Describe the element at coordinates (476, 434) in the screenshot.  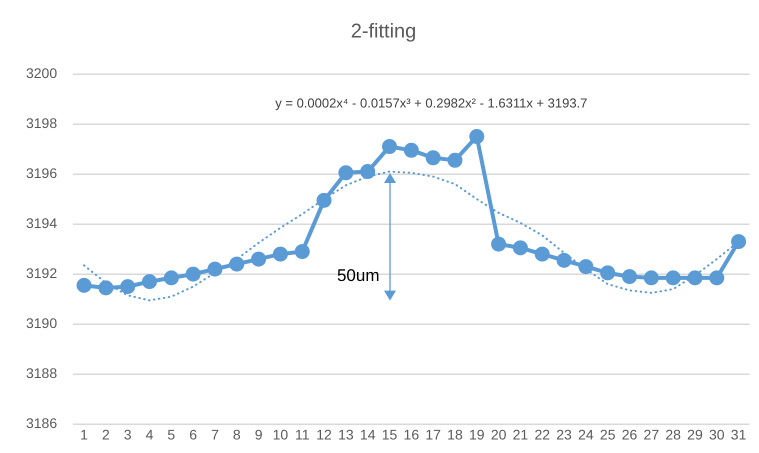
I see `x-tick-label: 19` at that location.